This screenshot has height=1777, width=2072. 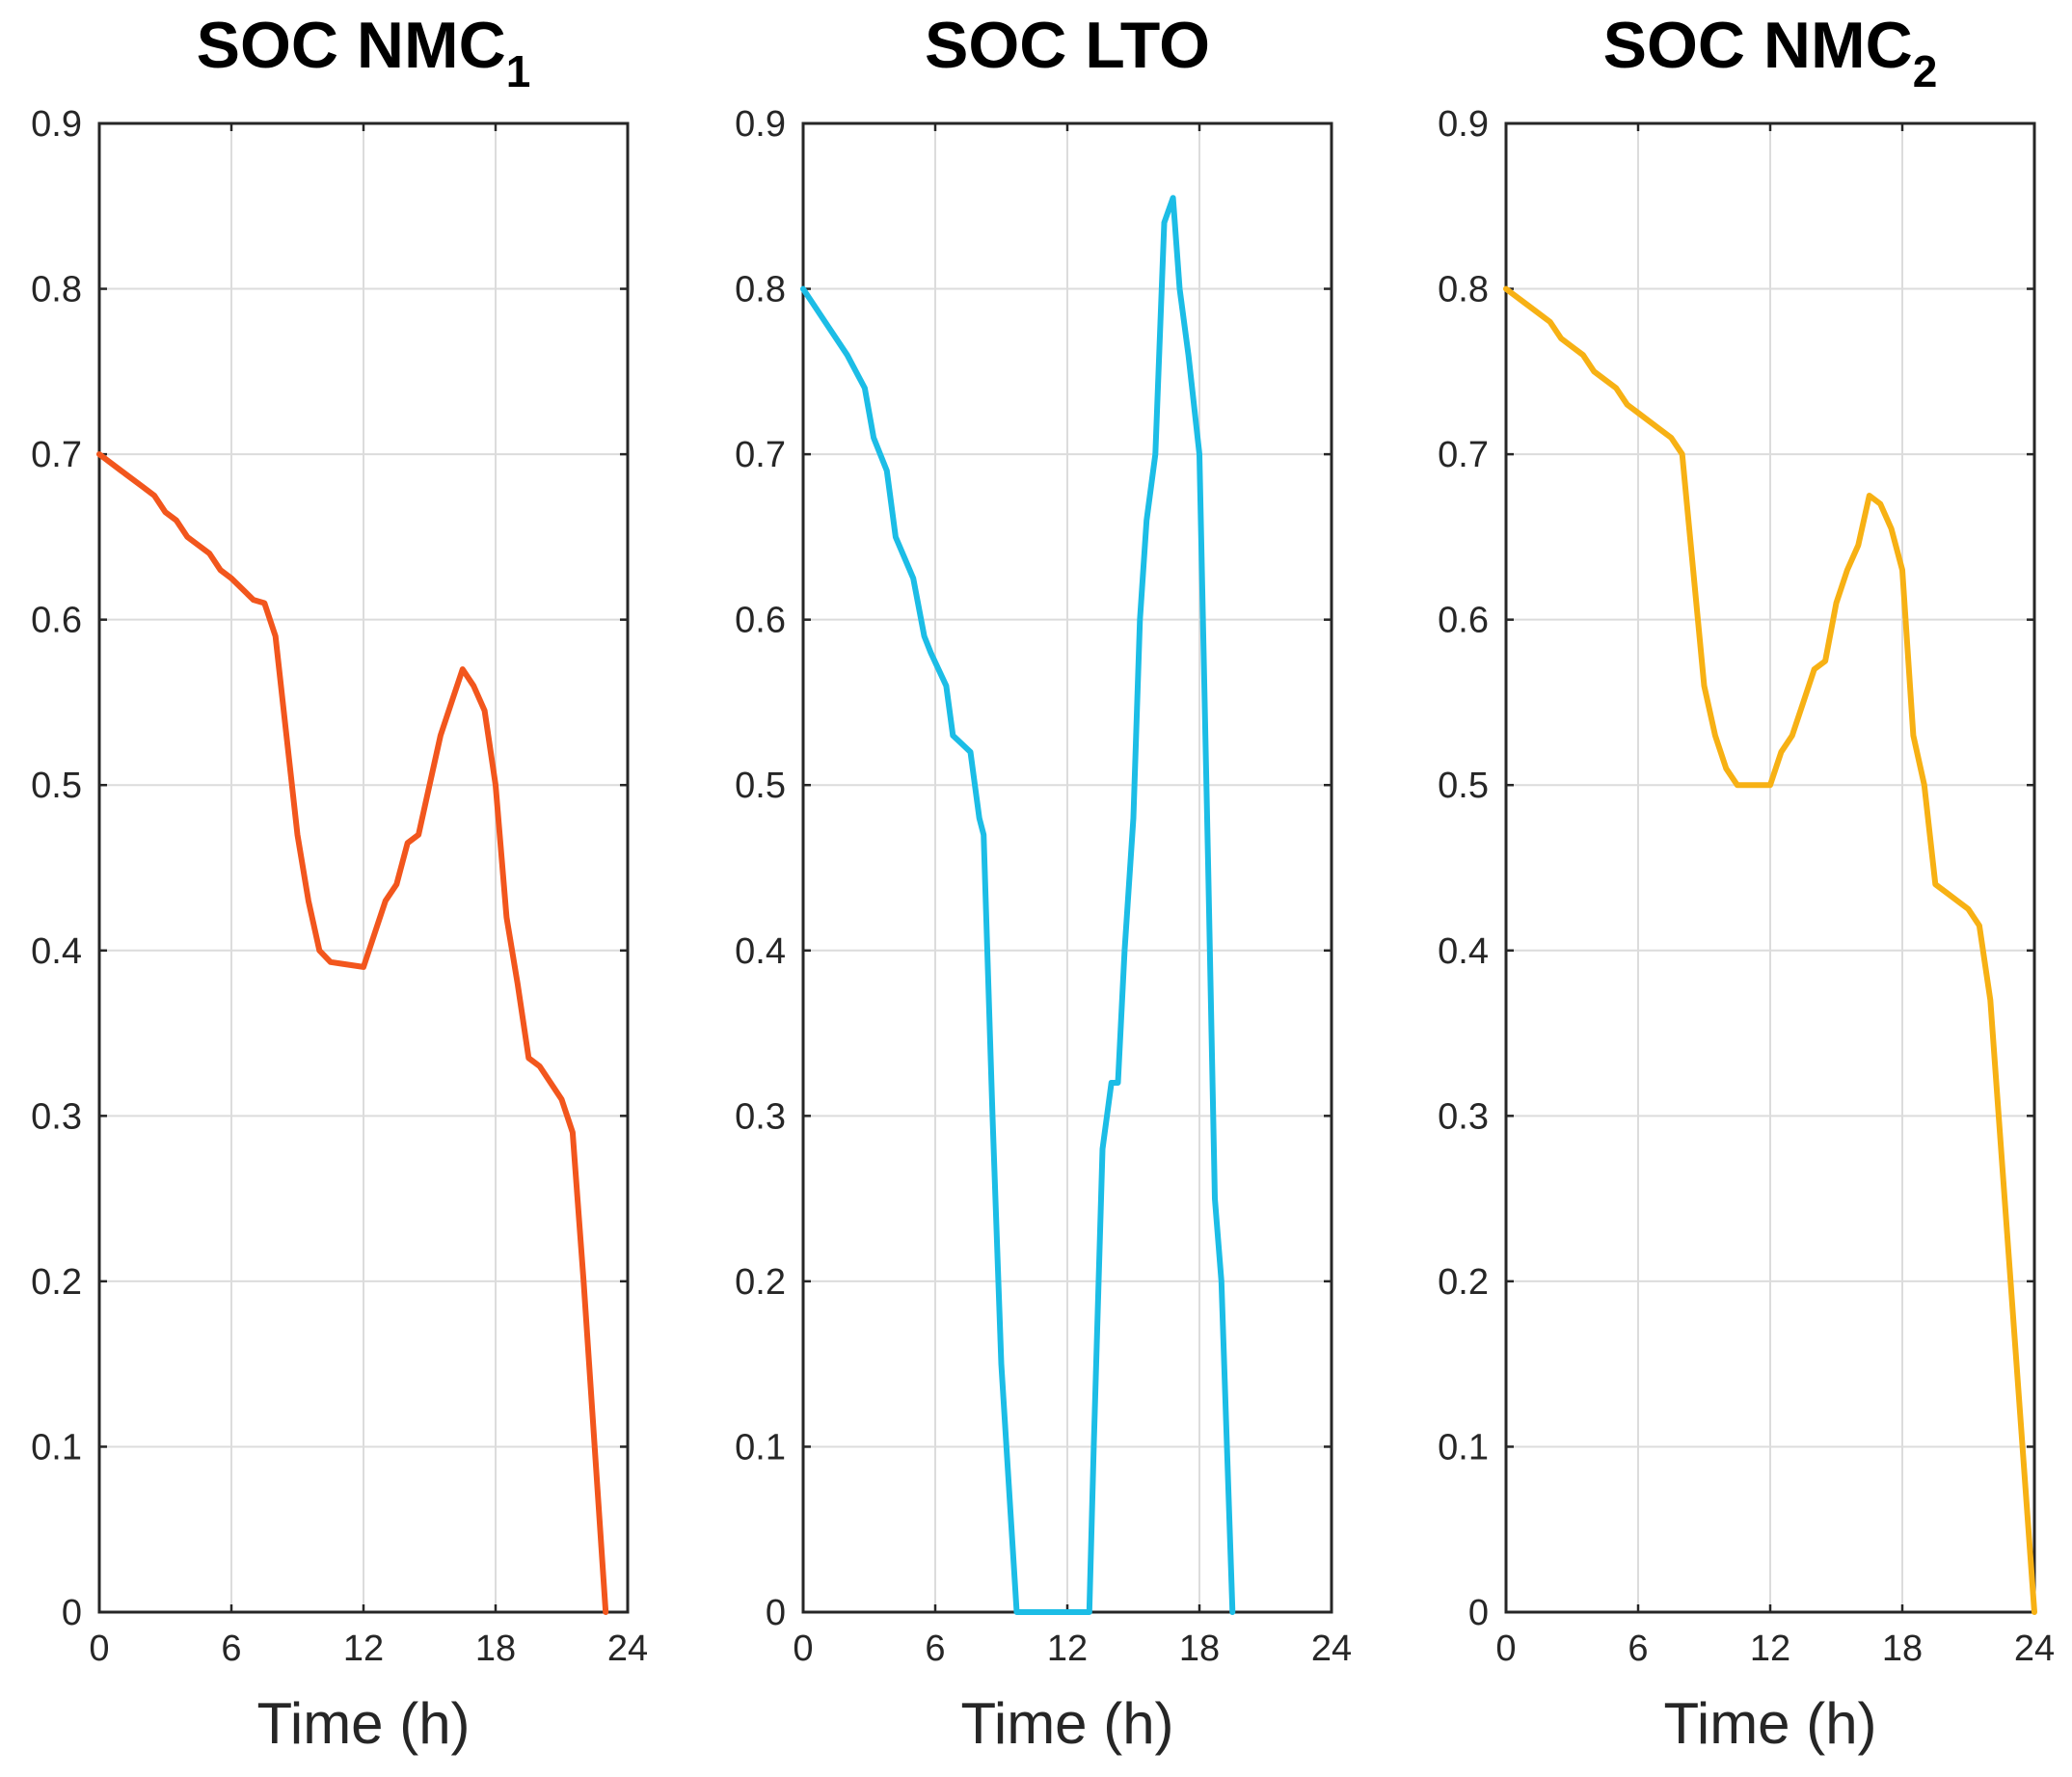 I want to click on chart-title: SOC NMC1, so click(x=364, y=52).